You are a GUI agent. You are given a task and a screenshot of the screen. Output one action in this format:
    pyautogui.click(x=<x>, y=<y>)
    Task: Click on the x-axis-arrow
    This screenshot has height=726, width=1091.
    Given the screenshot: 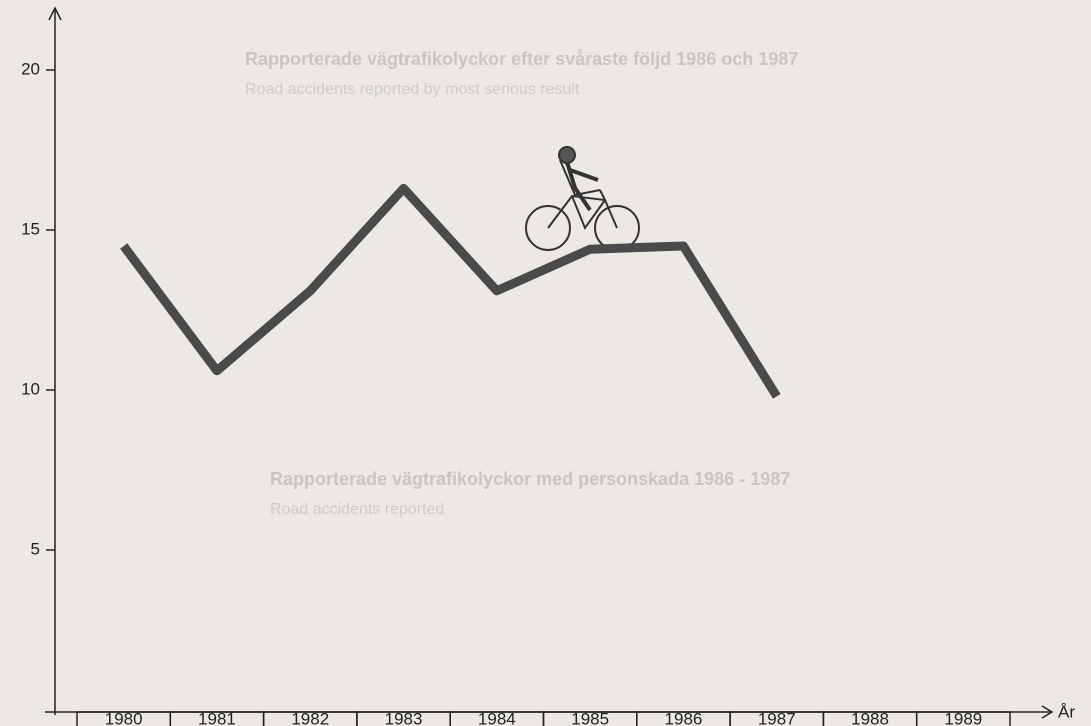 What is the action you would take?
    pyautogui.click(x=1047, y=712)
    